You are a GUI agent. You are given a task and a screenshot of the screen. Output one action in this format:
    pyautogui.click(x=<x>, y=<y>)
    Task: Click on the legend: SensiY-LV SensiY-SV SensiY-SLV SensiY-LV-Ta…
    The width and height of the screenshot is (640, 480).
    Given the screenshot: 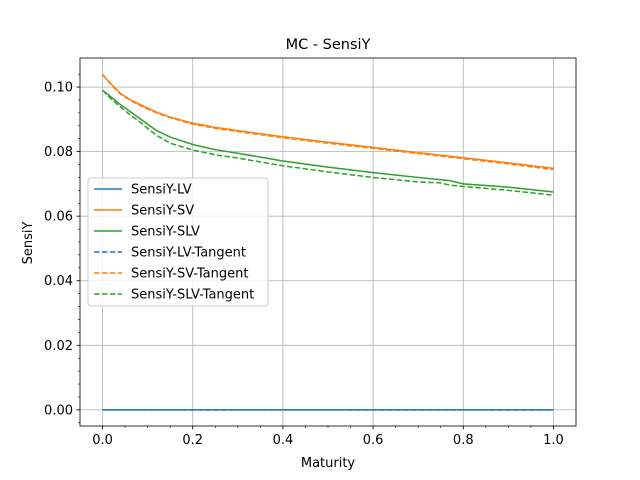 What is the action you would take?
    pyautogui.click(x=178, y=242)
    